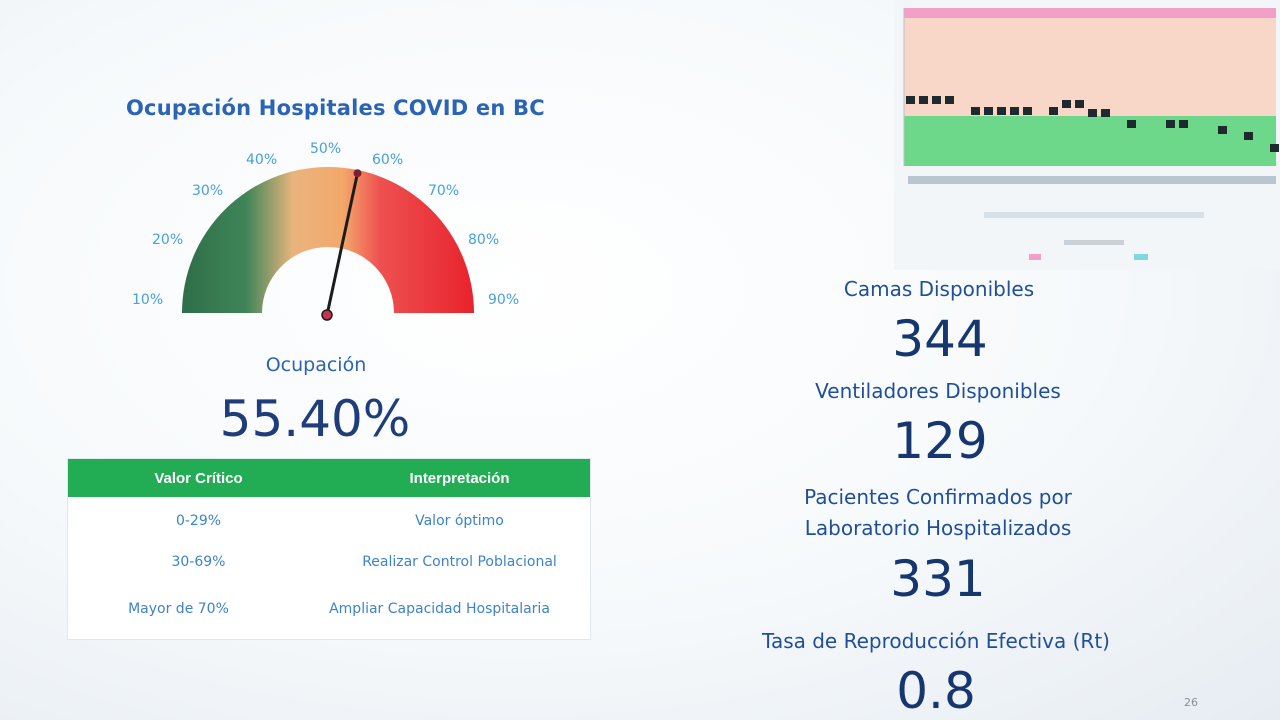 This screenshot has height=720, width=1280. What do you see at coordinates (335, 108) in the screenshot?
I see `gauge-title: Ocupación Hospitales COVID en BC` at bounding box center [335, 108].